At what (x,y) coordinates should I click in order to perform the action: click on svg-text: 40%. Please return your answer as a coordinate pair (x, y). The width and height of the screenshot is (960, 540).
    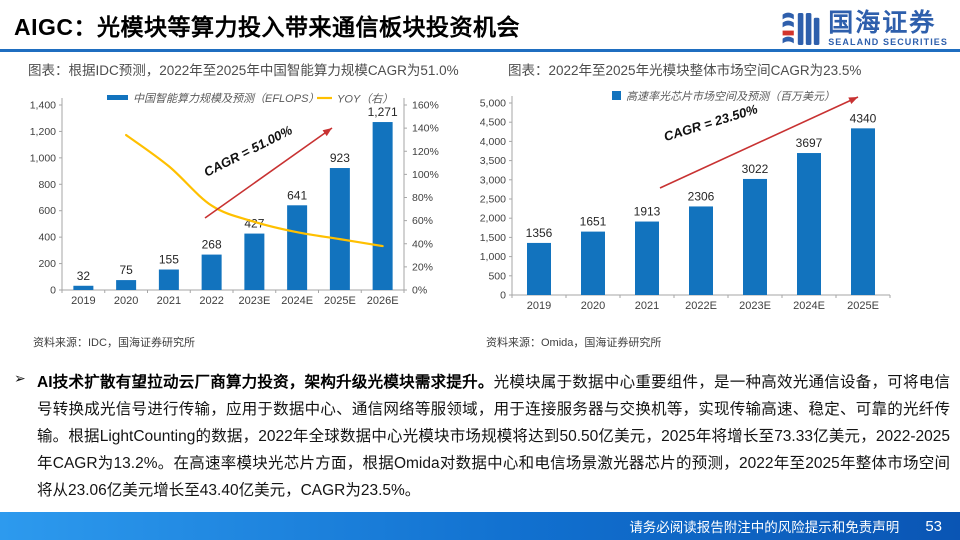
    Looking at the image, I should click on (422, 244).